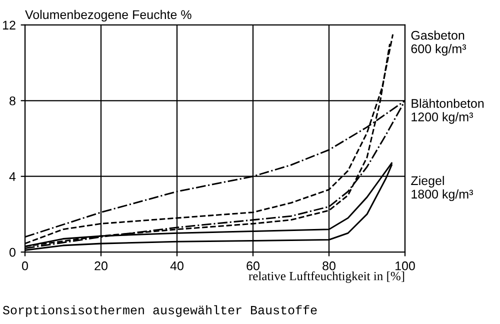  Describe the element at coordinates (25, 265) in the screenshot. I see `x-tick-label: 0` at that location.